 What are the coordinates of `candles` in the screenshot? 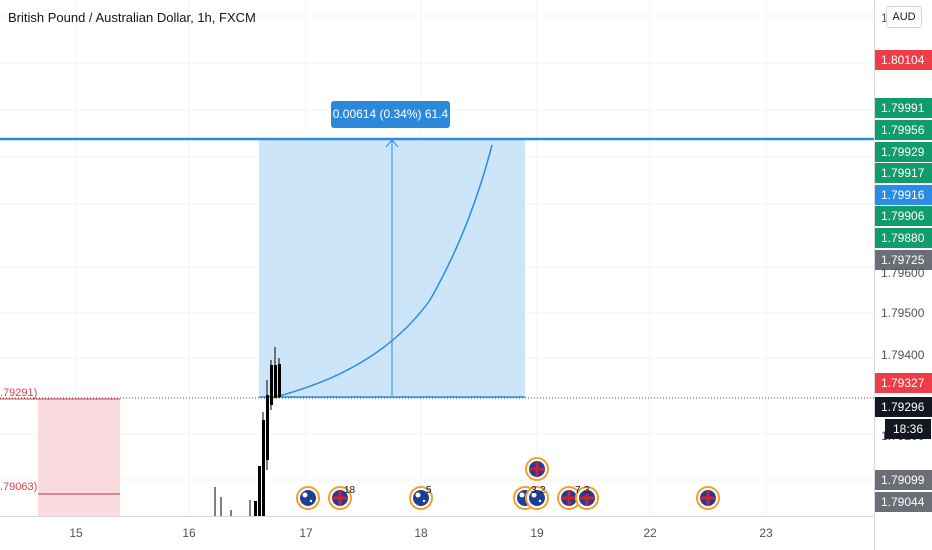 It's located at (247, 431).